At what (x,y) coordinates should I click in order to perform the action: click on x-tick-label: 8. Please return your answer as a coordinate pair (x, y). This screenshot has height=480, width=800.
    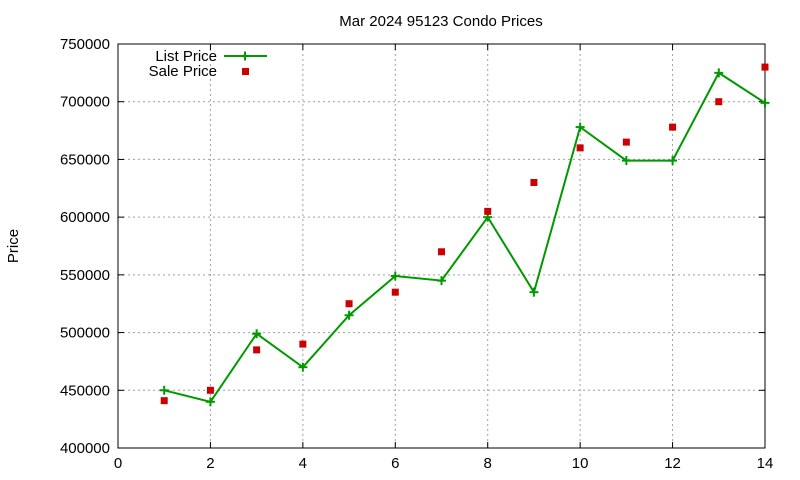
    Looking at the image, I should click on (488, 463).